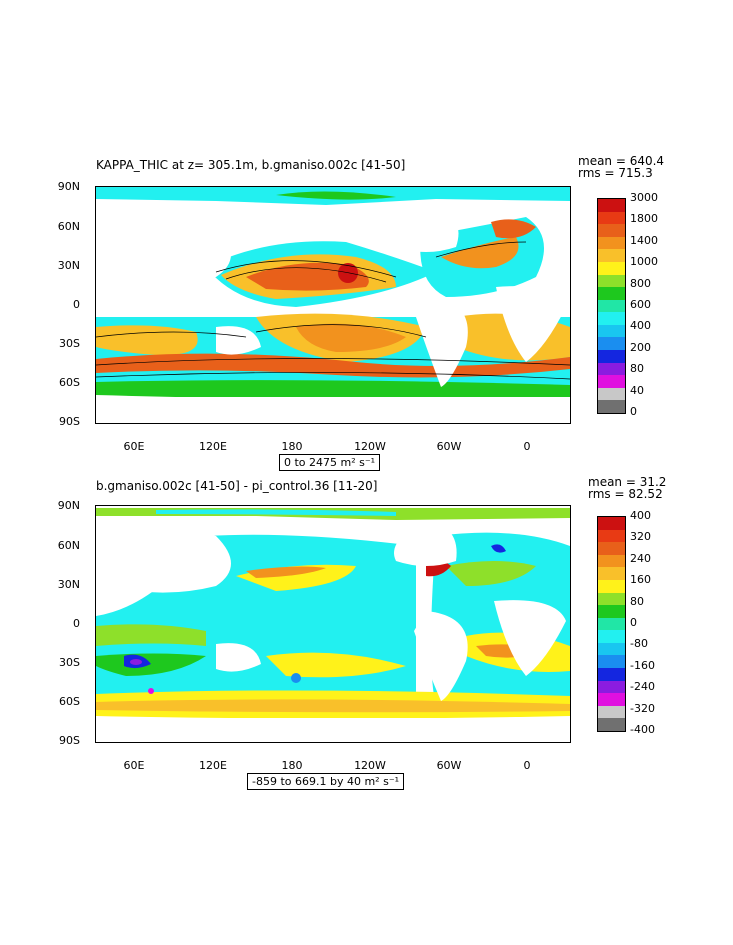  I want to click on colorbar-label: 1000, so click(644, 262).